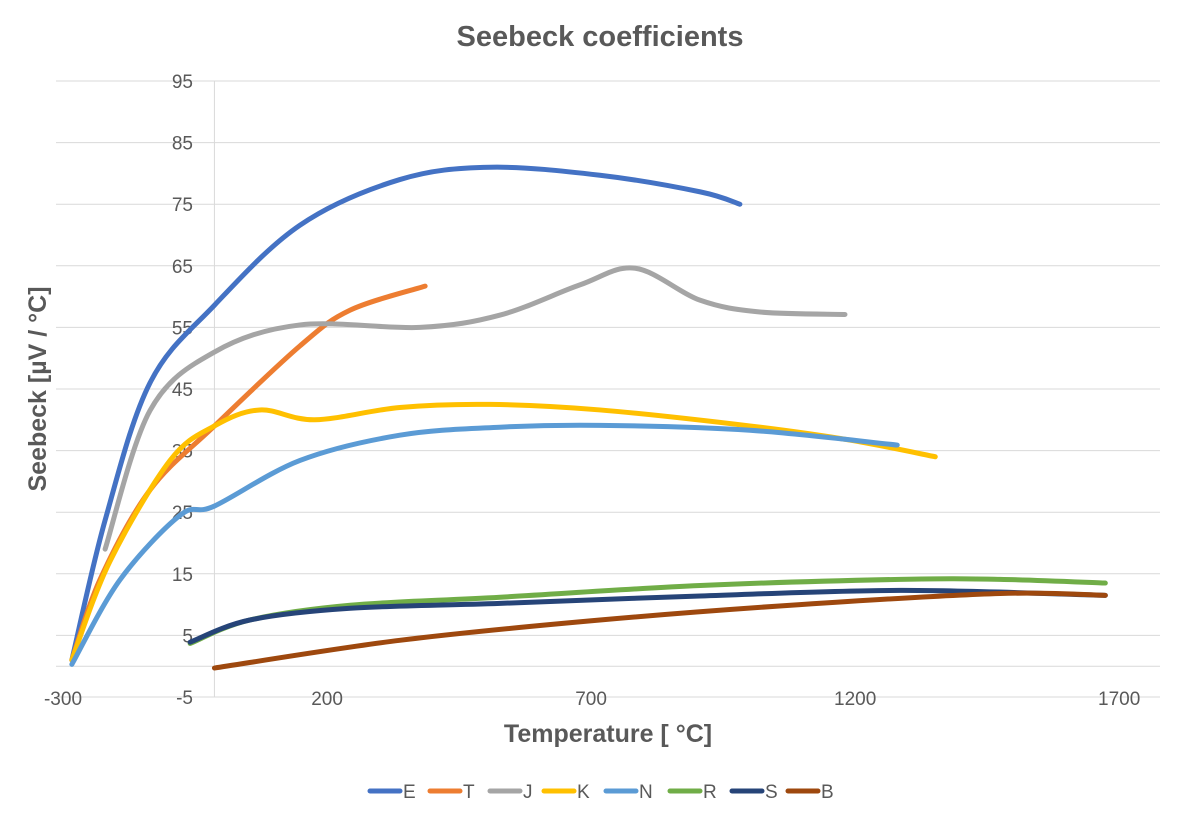 This screenshot has height=826, width=1200. I want to click on y-tick-label: 95, so click(182, 82).